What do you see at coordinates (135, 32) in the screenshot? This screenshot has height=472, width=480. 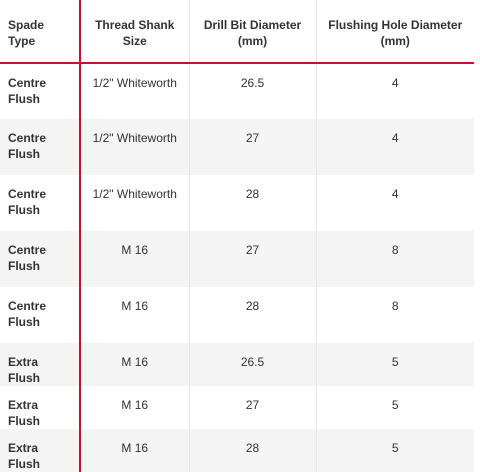 I see `header-thread-shank-size: Thread Shank Size` at bounding box center [135, 32].